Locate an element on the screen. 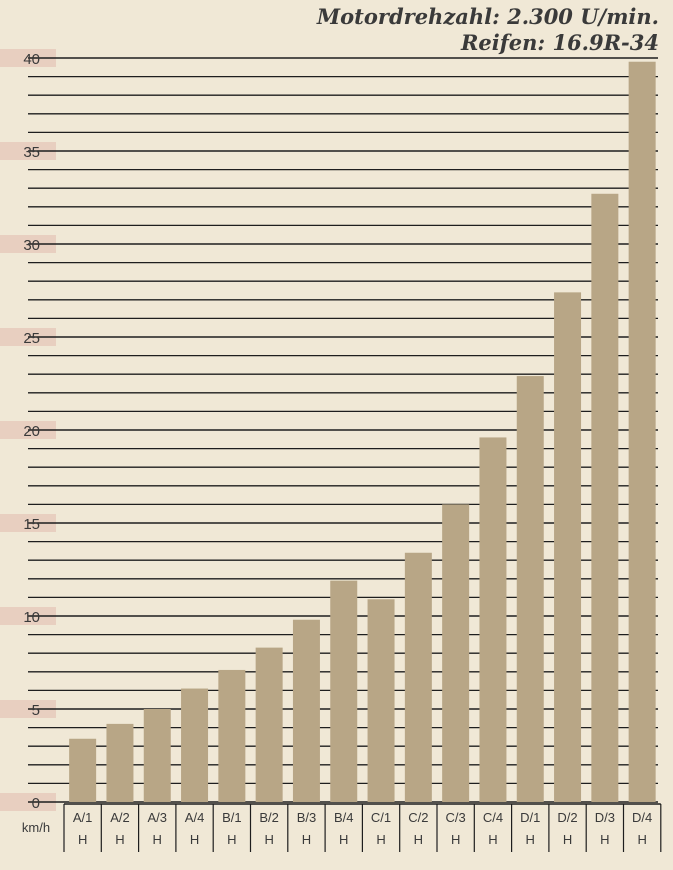  y-tick-label: 20 is located at coordinates (31, 431).